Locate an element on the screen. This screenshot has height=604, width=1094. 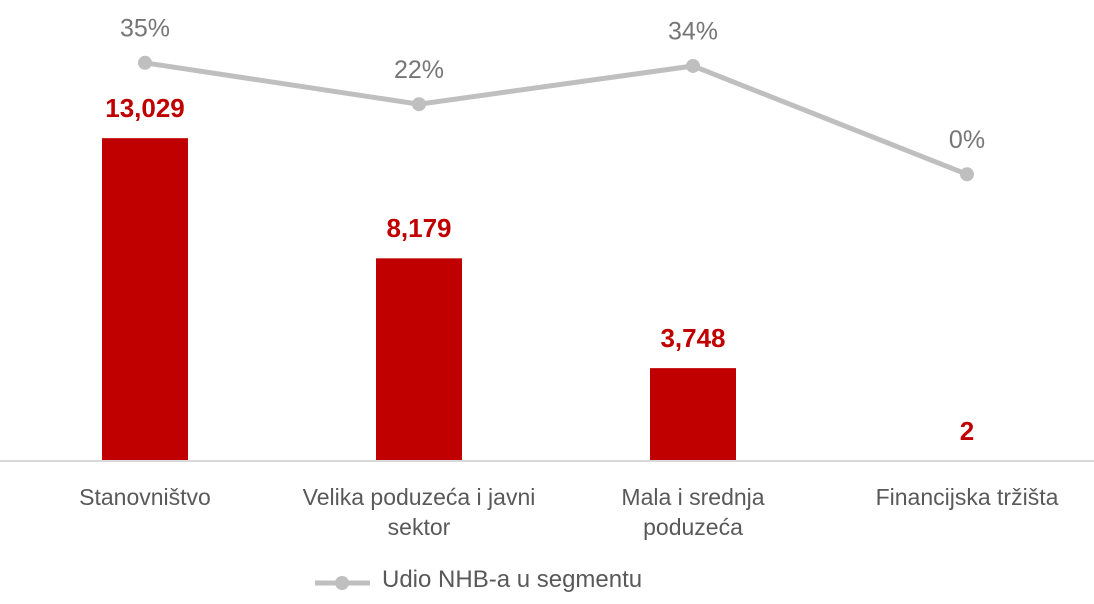
line is located at coordinates (556, 118).